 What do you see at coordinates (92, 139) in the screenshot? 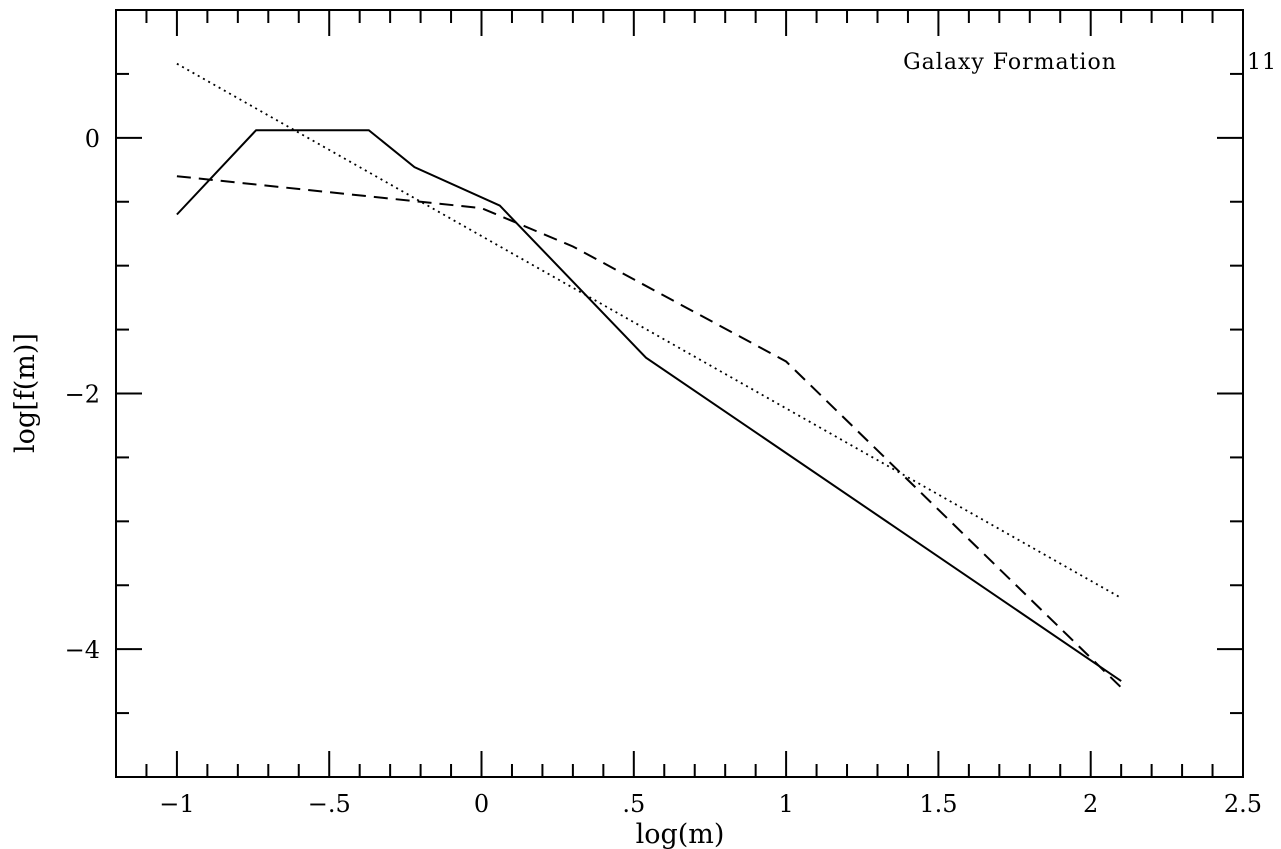
I see `y-tick-label: 0` at bounding box center [92, 139].